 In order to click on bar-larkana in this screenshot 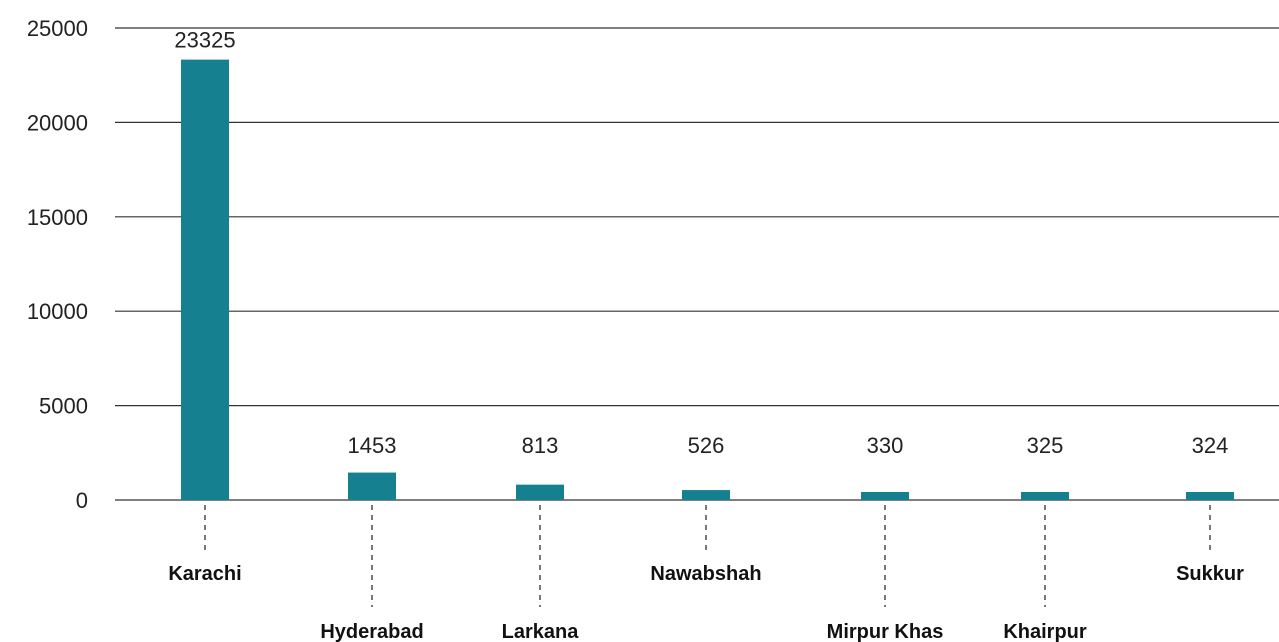, I will do `click(540, 492)`.